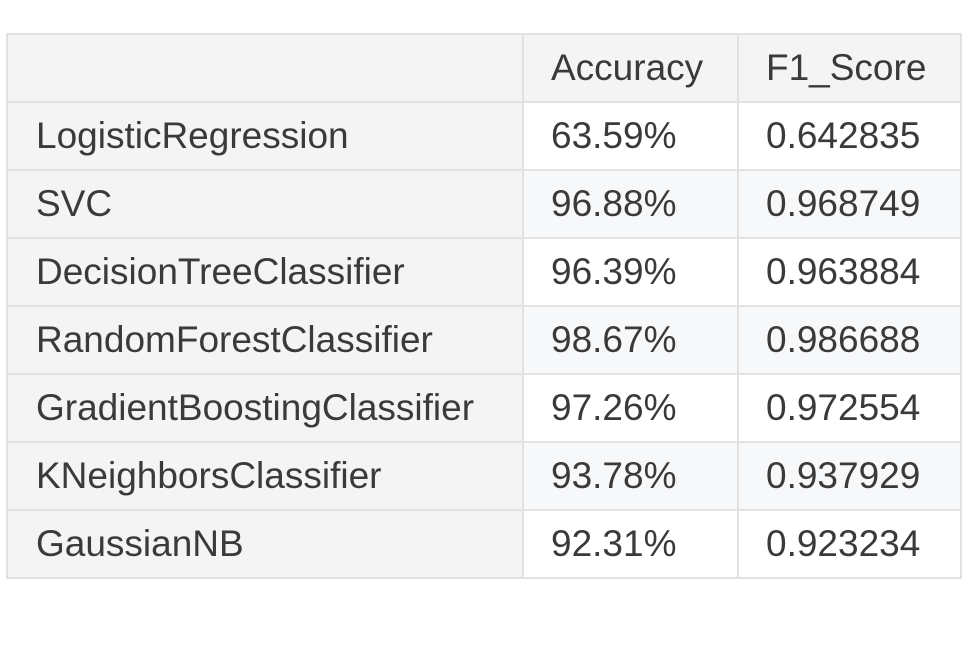 This screenshot has width=962, height=654. I want to click on model-name-cell: RandomForestClassifier, so click(265, 340).